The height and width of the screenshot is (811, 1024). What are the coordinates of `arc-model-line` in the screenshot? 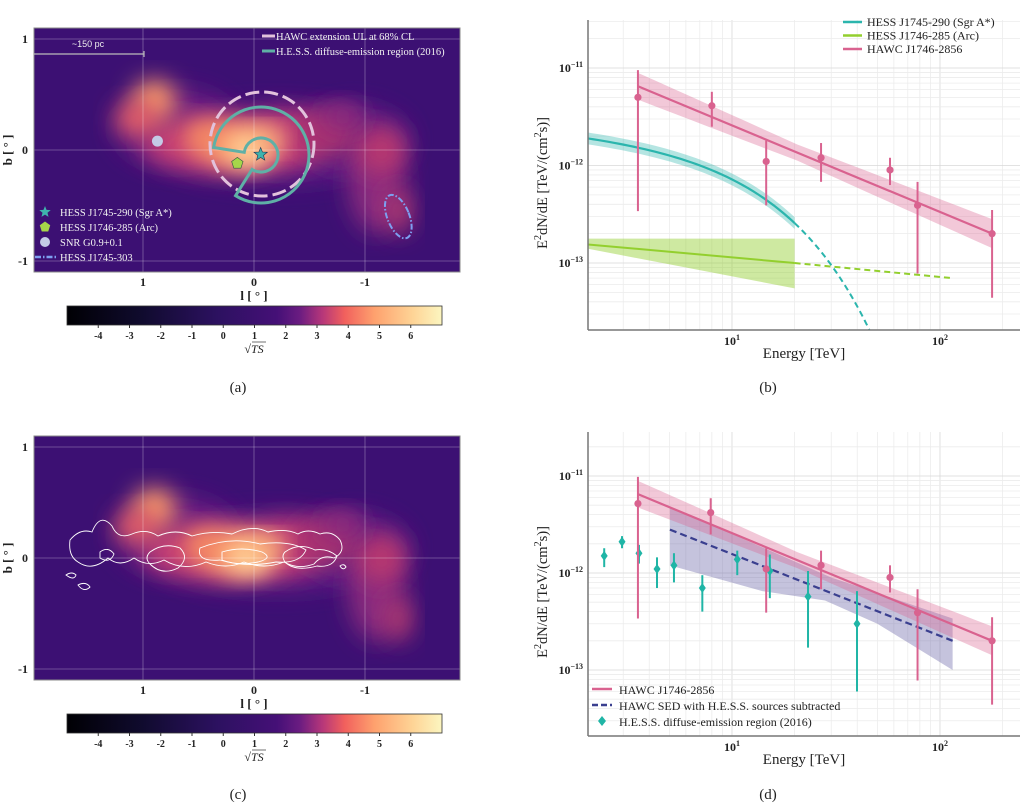 It's located at (691, 253).